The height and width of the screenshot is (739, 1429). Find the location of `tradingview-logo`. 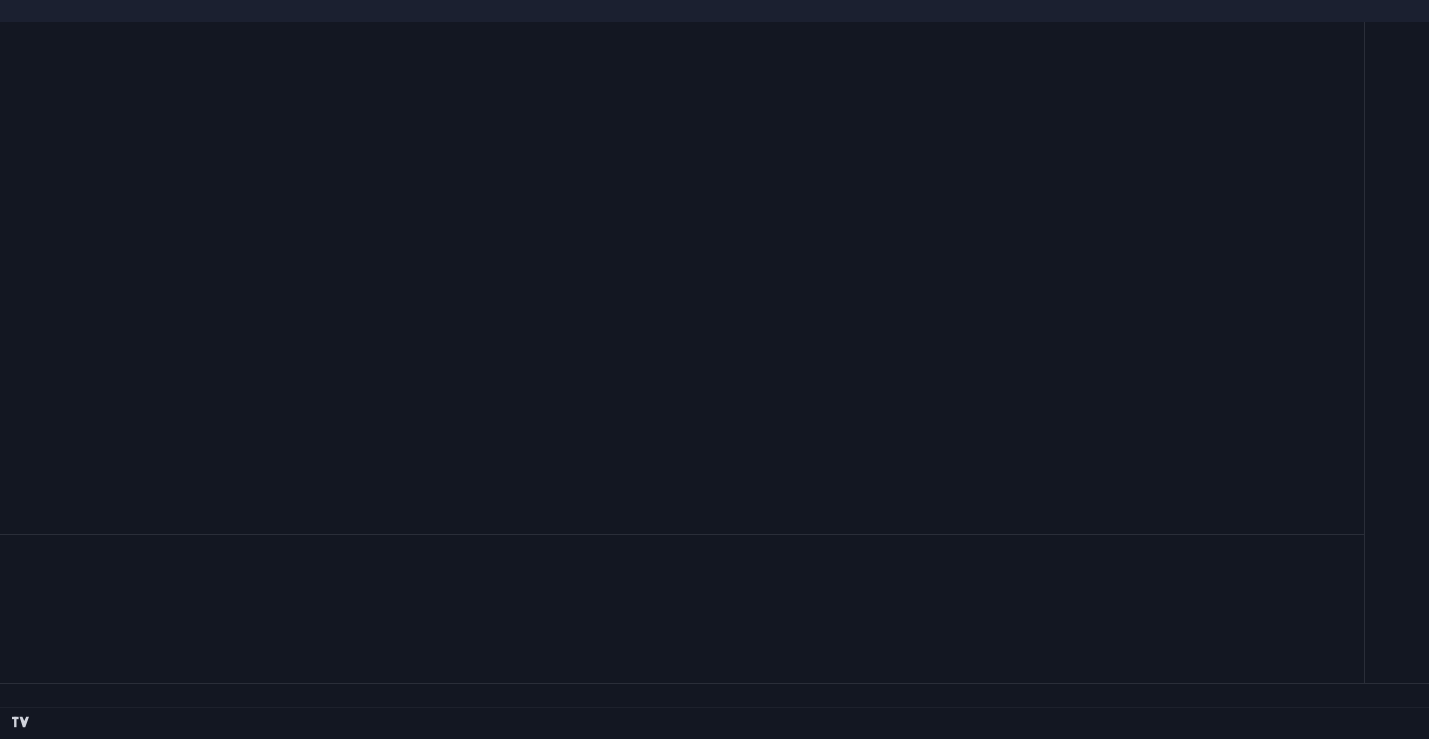

tradingview-logo is located at coordinates (23, 722).